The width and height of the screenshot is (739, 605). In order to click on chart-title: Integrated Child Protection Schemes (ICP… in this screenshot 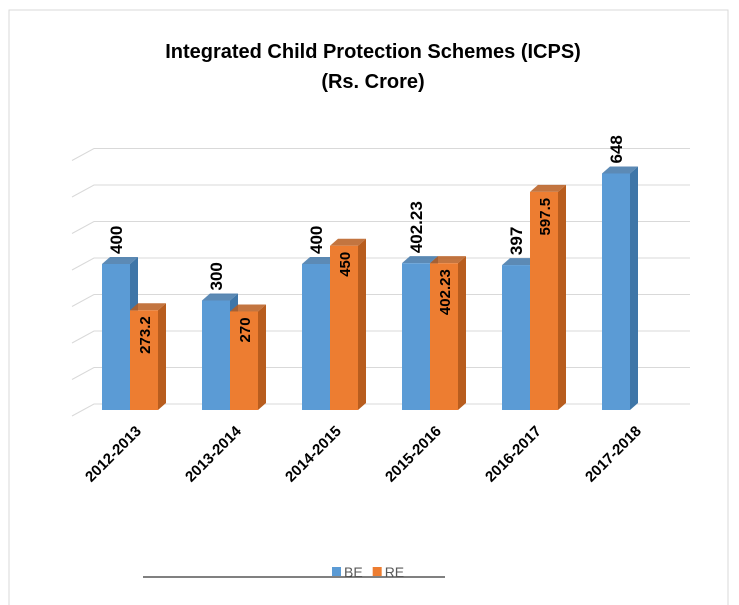, I will do `click(373, 52)`.